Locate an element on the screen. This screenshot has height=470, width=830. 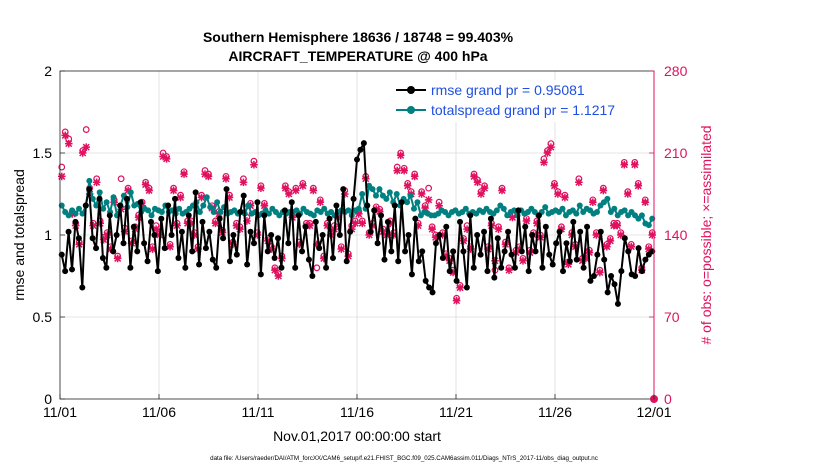
x-axis: 11/01 11/06 11/11 11/16 11/21 11/26 12/01 is located at coordinates (357, 407).